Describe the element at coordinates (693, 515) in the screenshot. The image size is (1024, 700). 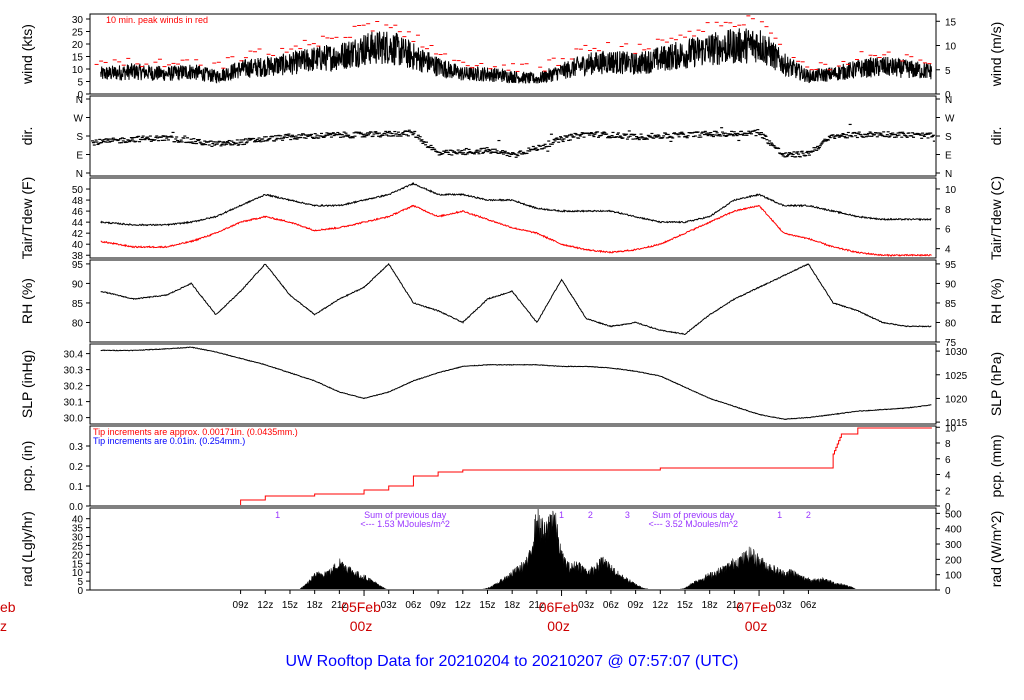
I see `radiation-note: Sum of previous day` at that location.